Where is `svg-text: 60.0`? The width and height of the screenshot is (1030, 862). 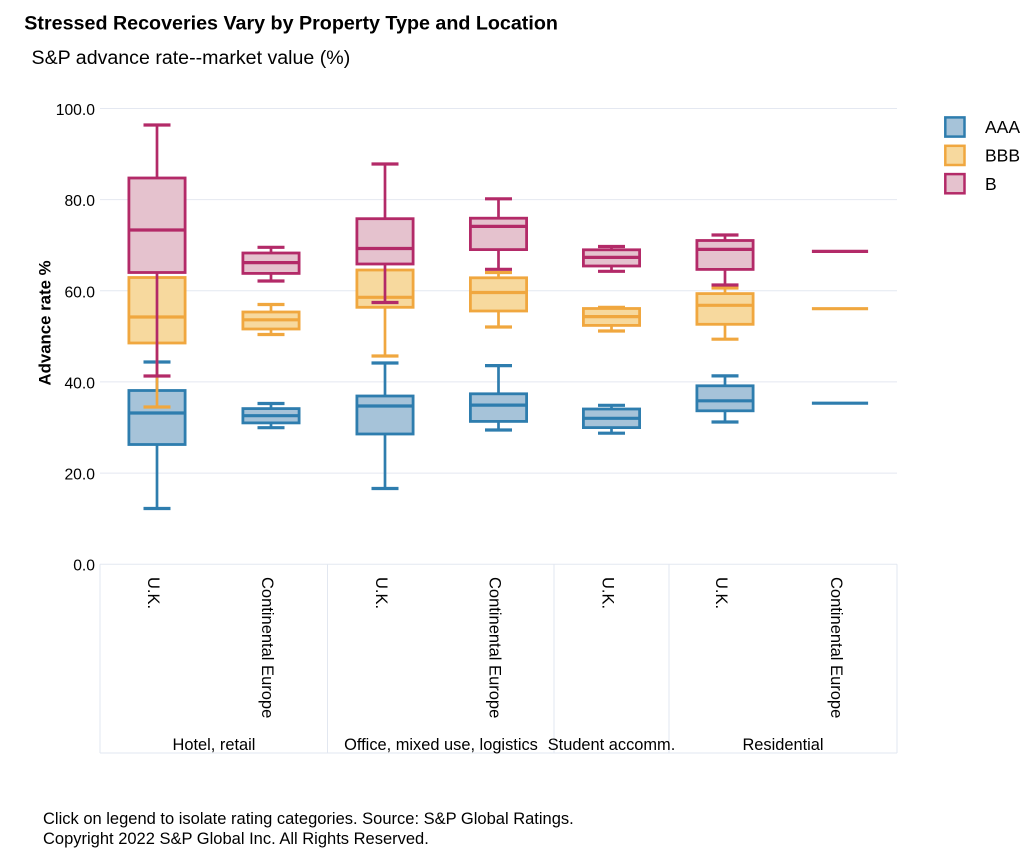 svg-text: 60.0 is located at coordinates (79, 292).